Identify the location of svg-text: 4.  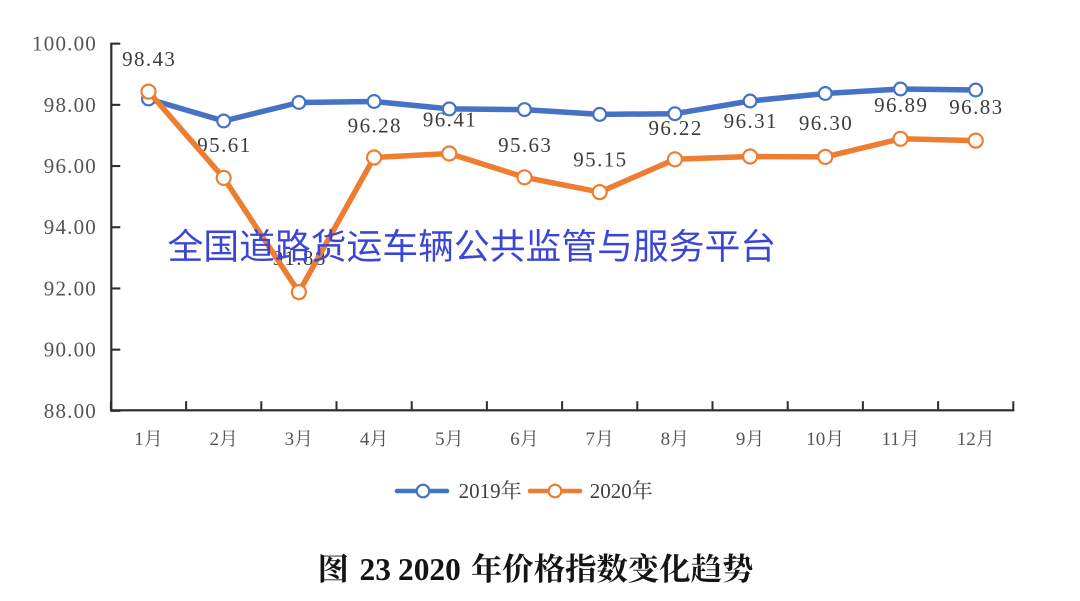
(365, 439).